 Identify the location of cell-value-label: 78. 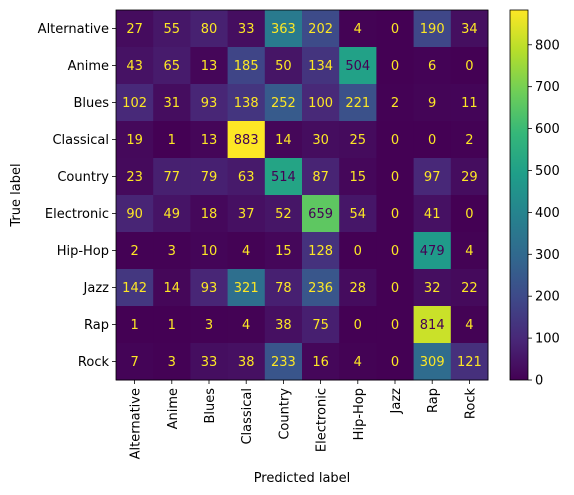
(283, 288).